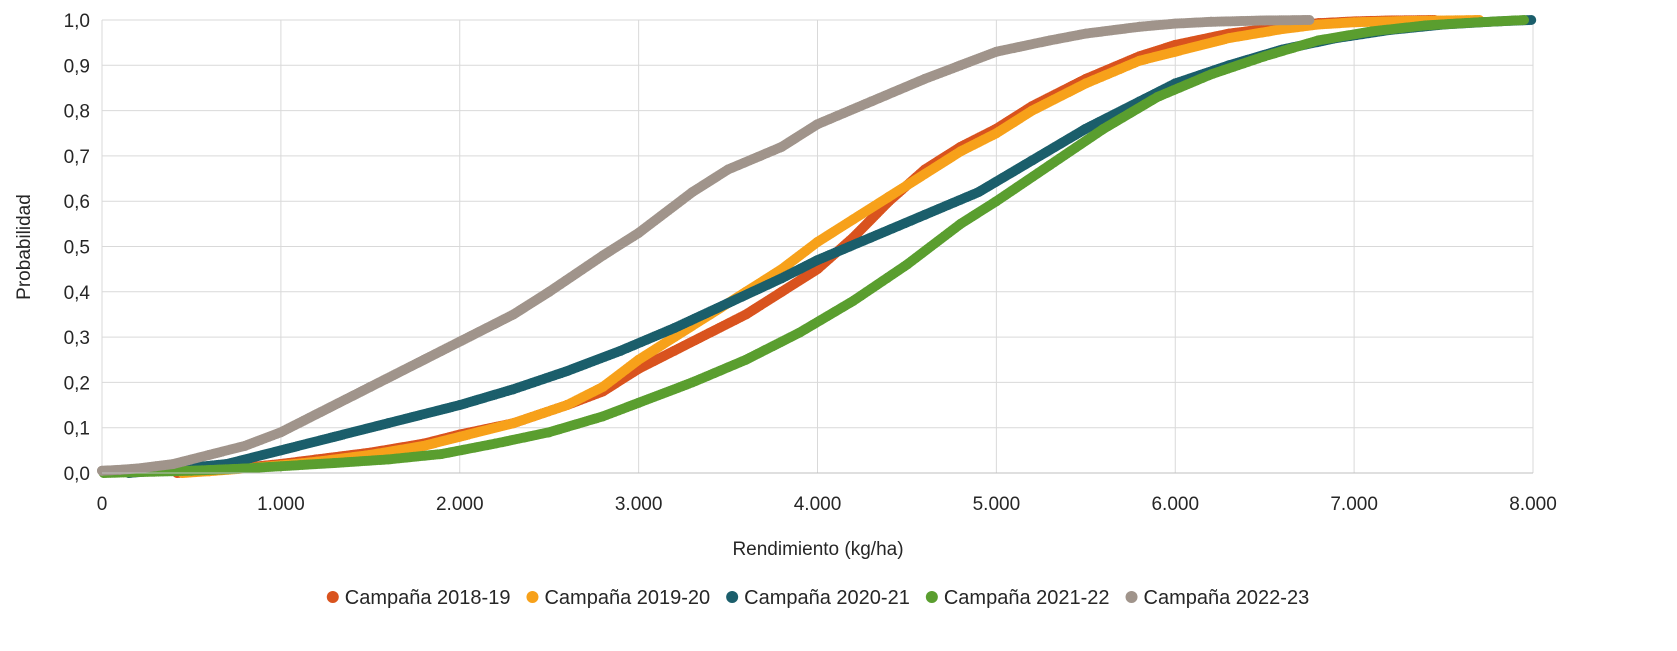 The image size is (1677, 651). Describe the element at coordinates (1354, 504) in the screenshot. I see `x-tick-label: 7.000` at that location.